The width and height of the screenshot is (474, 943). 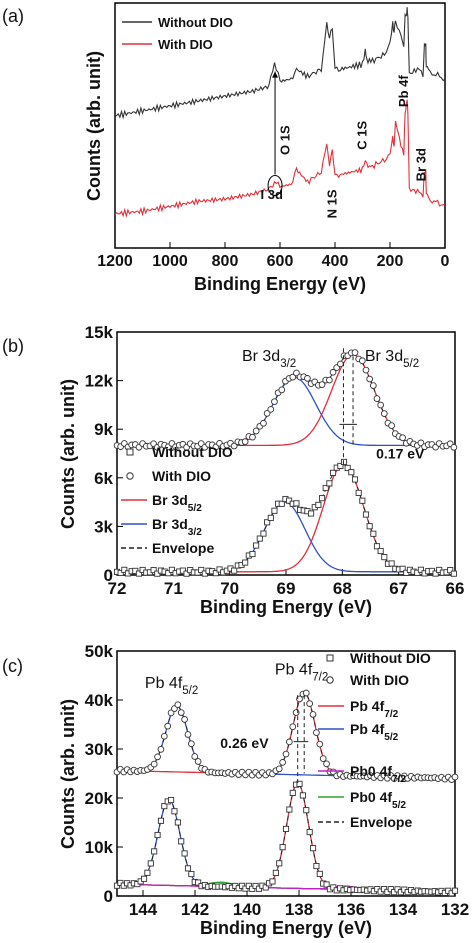 What do you see at coordinates (99, 651) in the screenshot?
I see `y-tick-label: 50k` at bounding box center [99, 651].